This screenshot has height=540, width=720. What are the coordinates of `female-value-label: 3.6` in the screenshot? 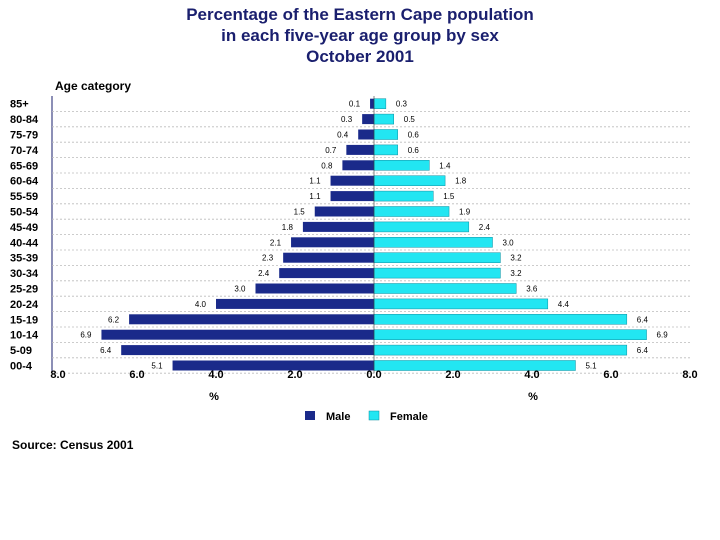 It's located at (532, 289).